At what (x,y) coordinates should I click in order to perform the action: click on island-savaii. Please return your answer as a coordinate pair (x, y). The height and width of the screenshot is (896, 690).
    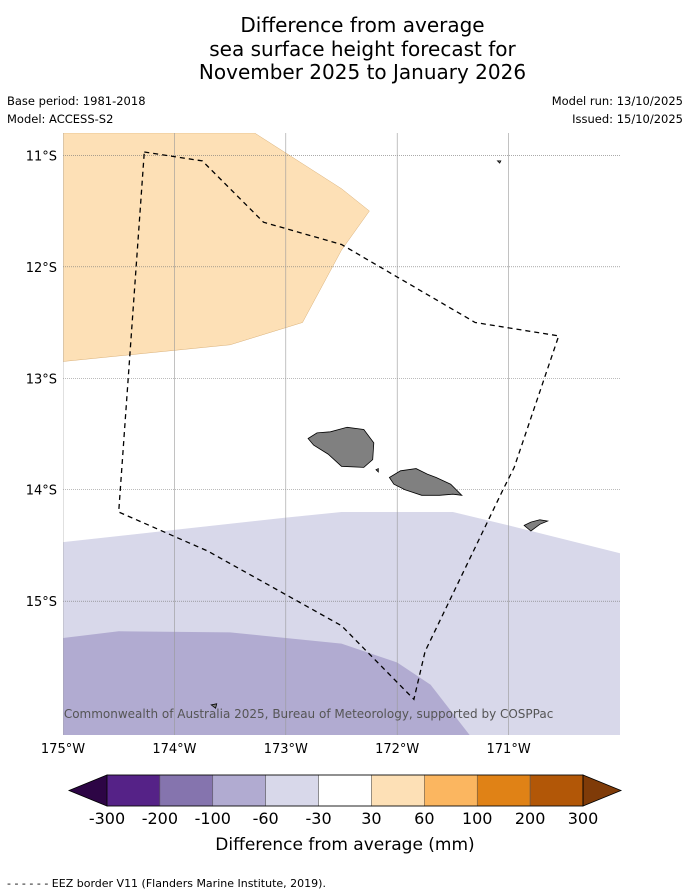
    Looking at the image, I should click on (341, 447).